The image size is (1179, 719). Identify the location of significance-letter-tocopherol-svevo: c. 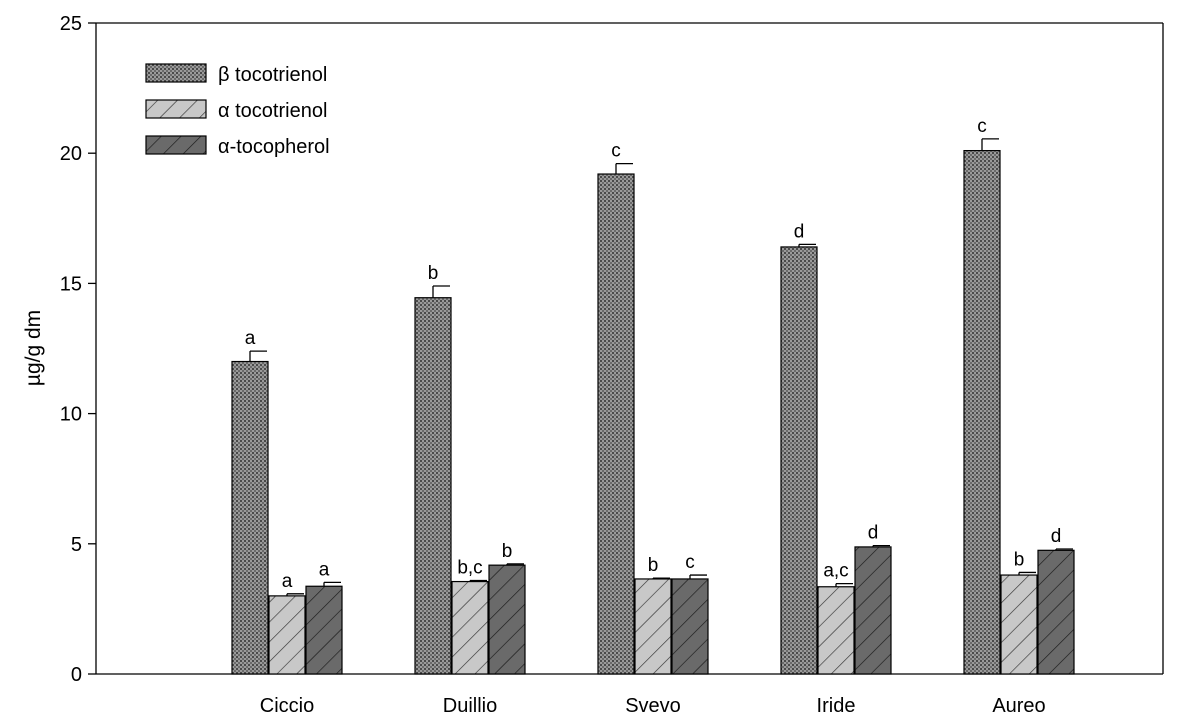
(690, 562).